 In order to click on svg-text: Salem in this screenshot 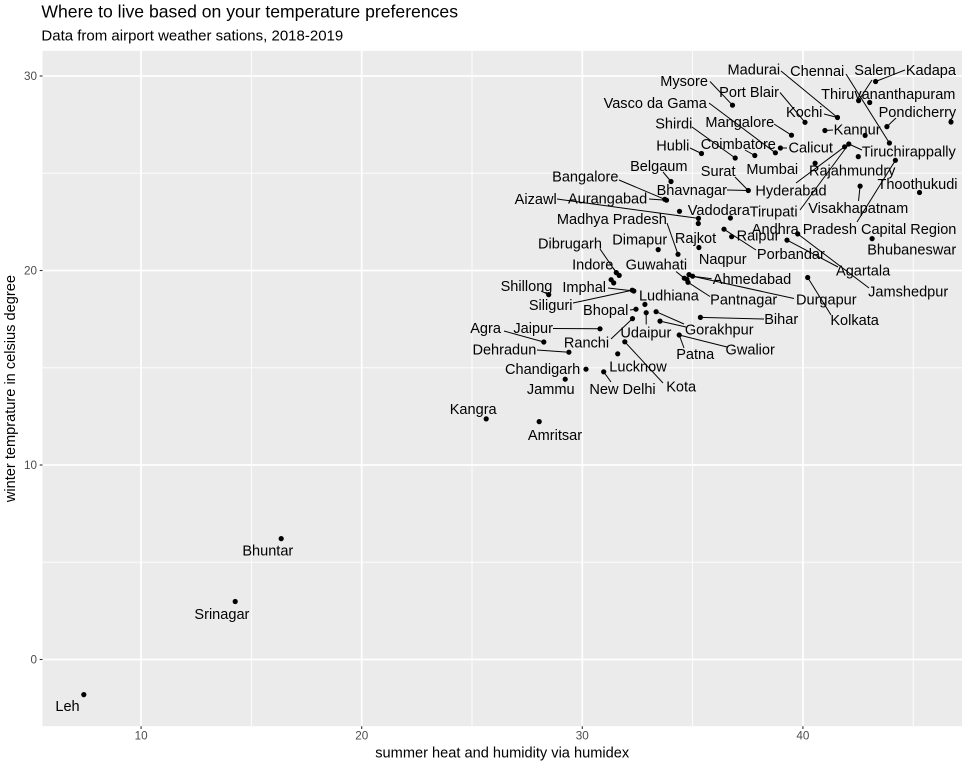, I will do `click(874, 71)`.